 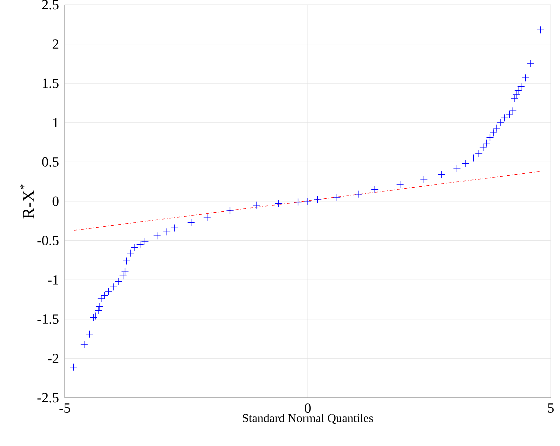 What do you see at coordinates (55, 44) in the screenshot?
I see `y-tick-label: 2` at bounding box center [55, 44].